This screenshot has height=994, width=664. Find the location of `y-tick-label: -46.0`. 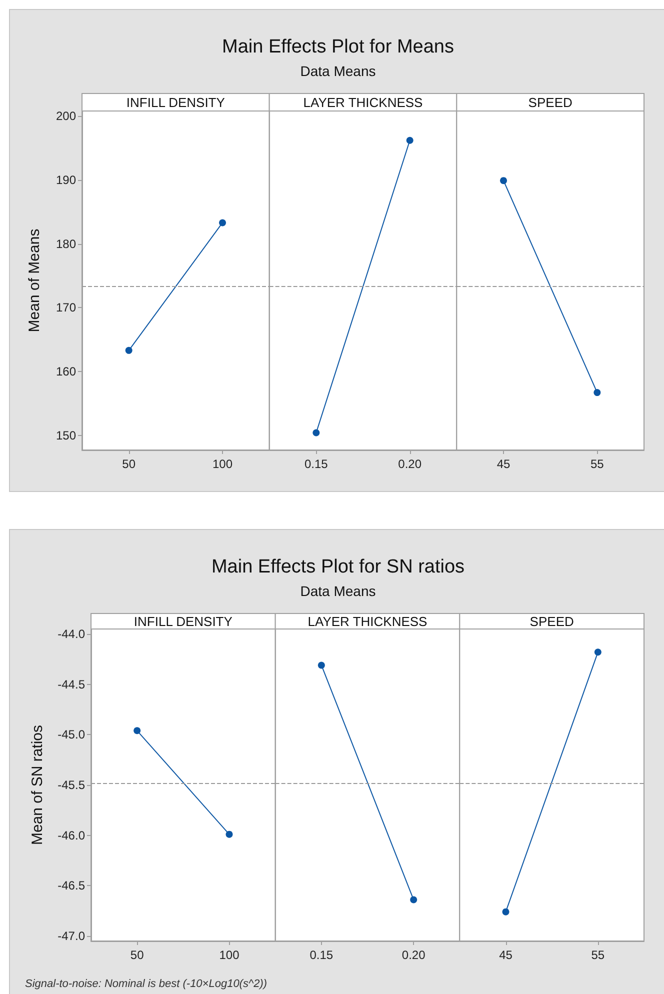

y-tick-label: -46.0 is located at coordinates (72, 835).